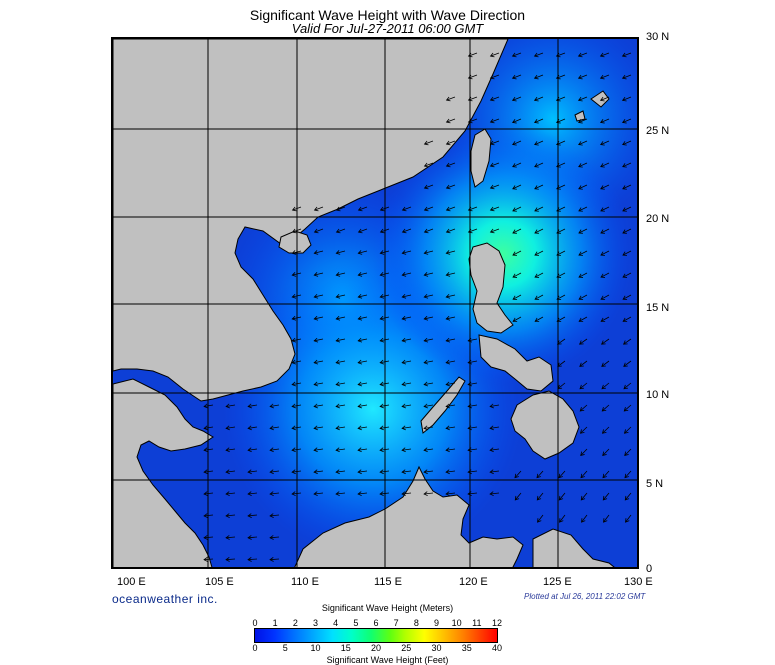 This screenshot has height=665, width=775. Describe the element at coordinates (255, 623) in the screenshot. I see `legend-meters-tick: 0` at that location.